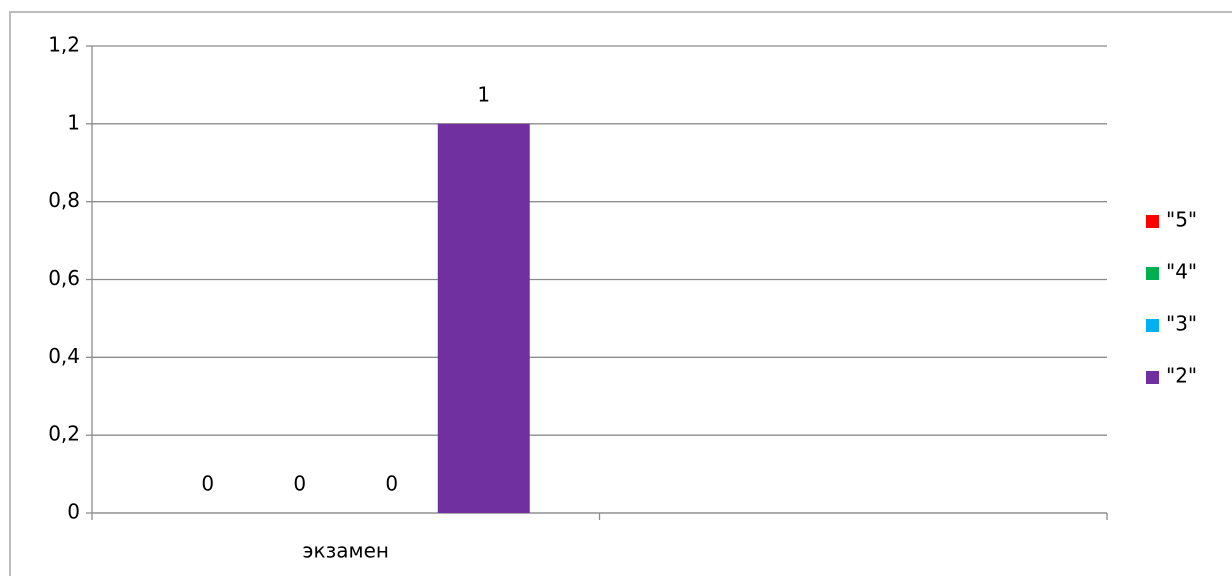 The image size is (1232, 576). What do you see at coordinates (73, 512) in the screenshot?
I see `y-tick-label: 0` at bounding box center [73, 512].